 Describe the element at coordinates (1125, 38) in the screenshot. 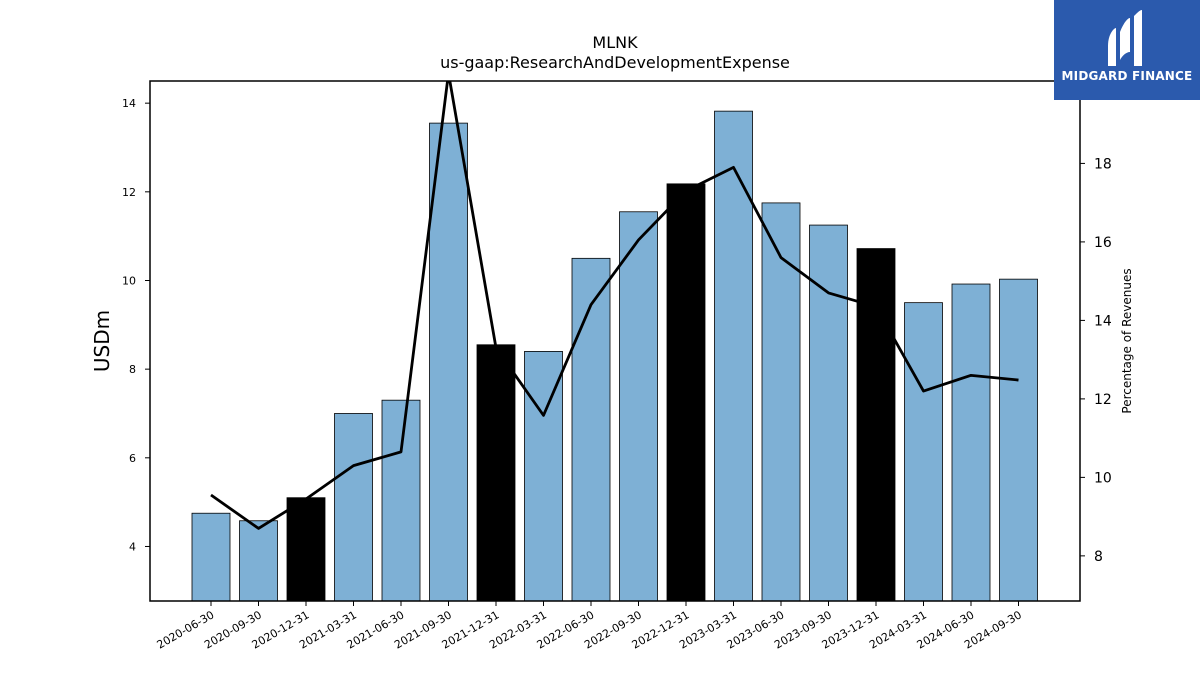

I see `logo-mark-icon` at that location.